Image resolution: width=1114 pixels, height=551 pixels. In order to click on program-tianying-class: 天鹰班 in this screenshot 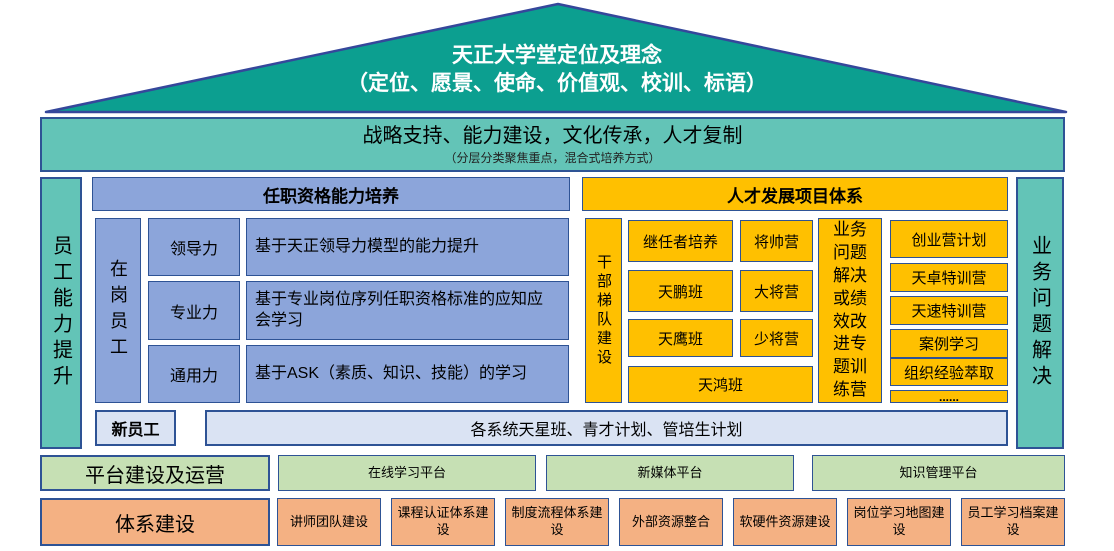, I will do `click(680, 338)`.